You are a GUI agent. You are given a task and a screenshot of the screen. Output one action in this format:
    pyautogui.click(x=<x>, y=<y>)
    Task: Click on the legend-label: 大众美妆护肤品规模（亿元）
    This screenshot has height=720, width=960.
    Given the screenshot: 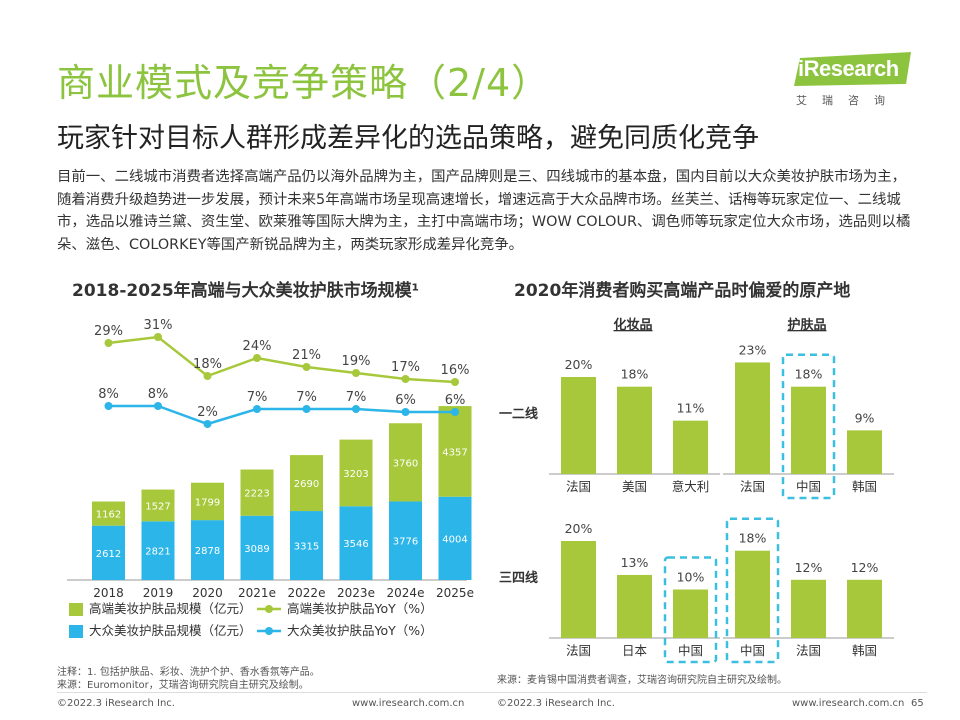 What is the action you would take?
    pyautogui.click(x=170, y=630)
    